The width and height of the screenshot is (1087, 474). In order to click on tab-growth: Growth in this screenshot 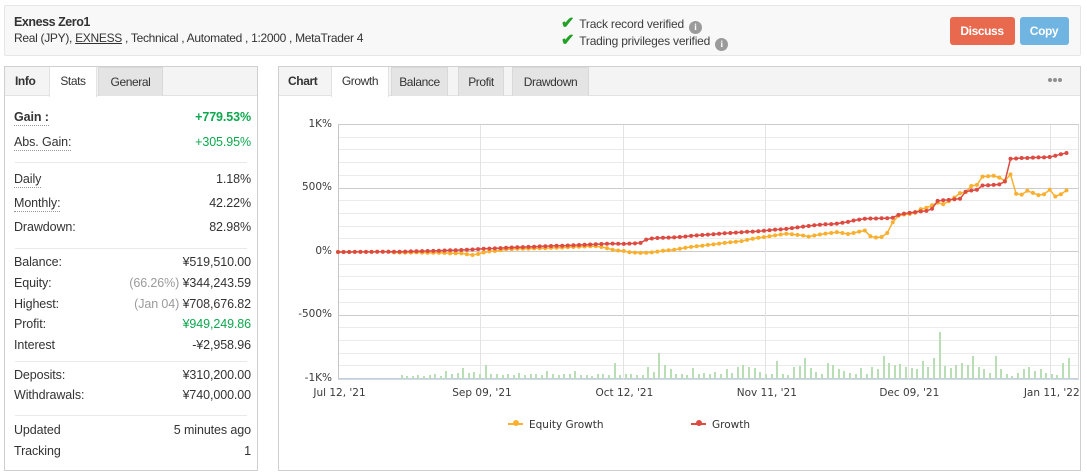, I will do `click(360, 82)`.